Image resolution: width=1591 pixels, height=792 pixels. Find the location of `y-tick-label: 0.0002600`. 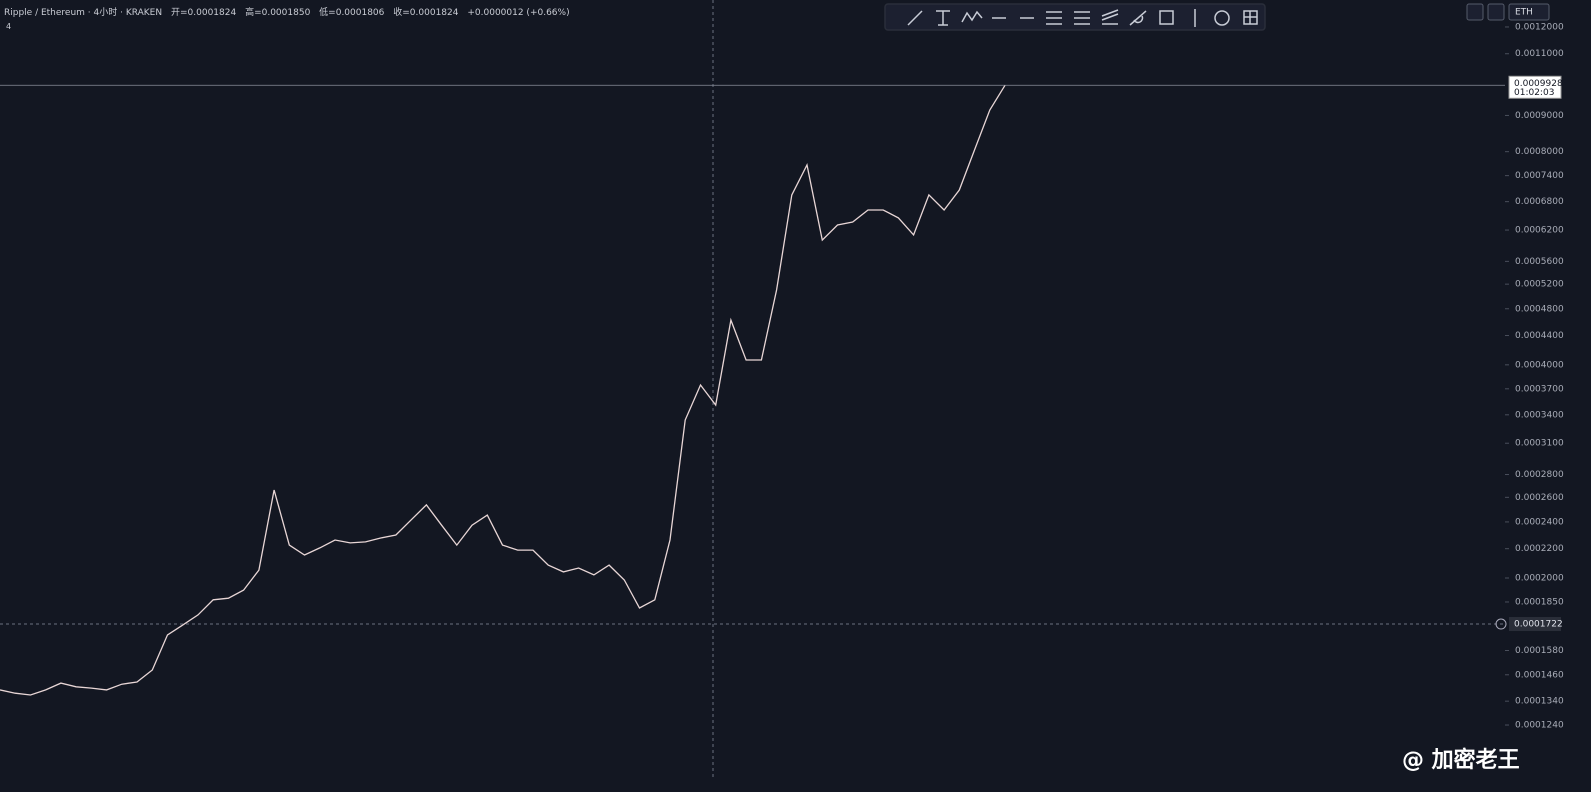

y-tick-label: 0.0002600 is located at coordinates (1539, 498).